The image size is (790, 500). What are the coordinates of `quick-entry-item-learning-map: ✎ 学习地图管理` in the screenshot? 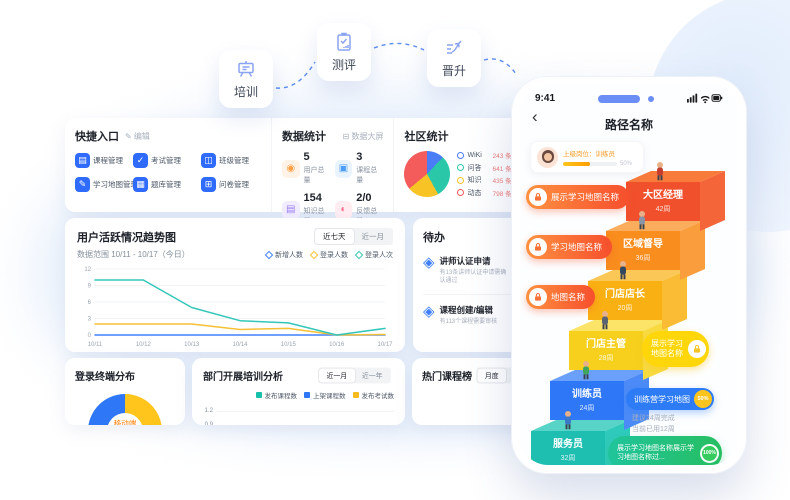 It's located at (106, 184).